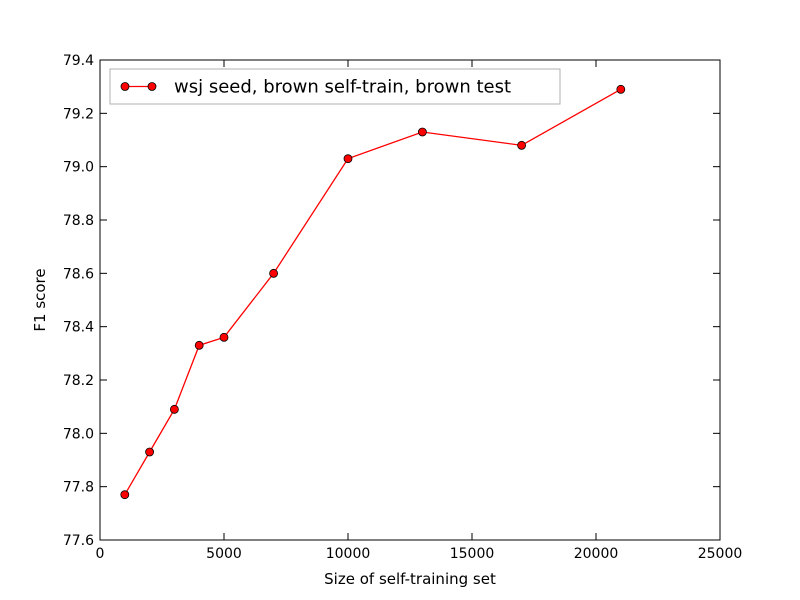  I want to click on y-tick-label: 78.6, so click(78, 274).